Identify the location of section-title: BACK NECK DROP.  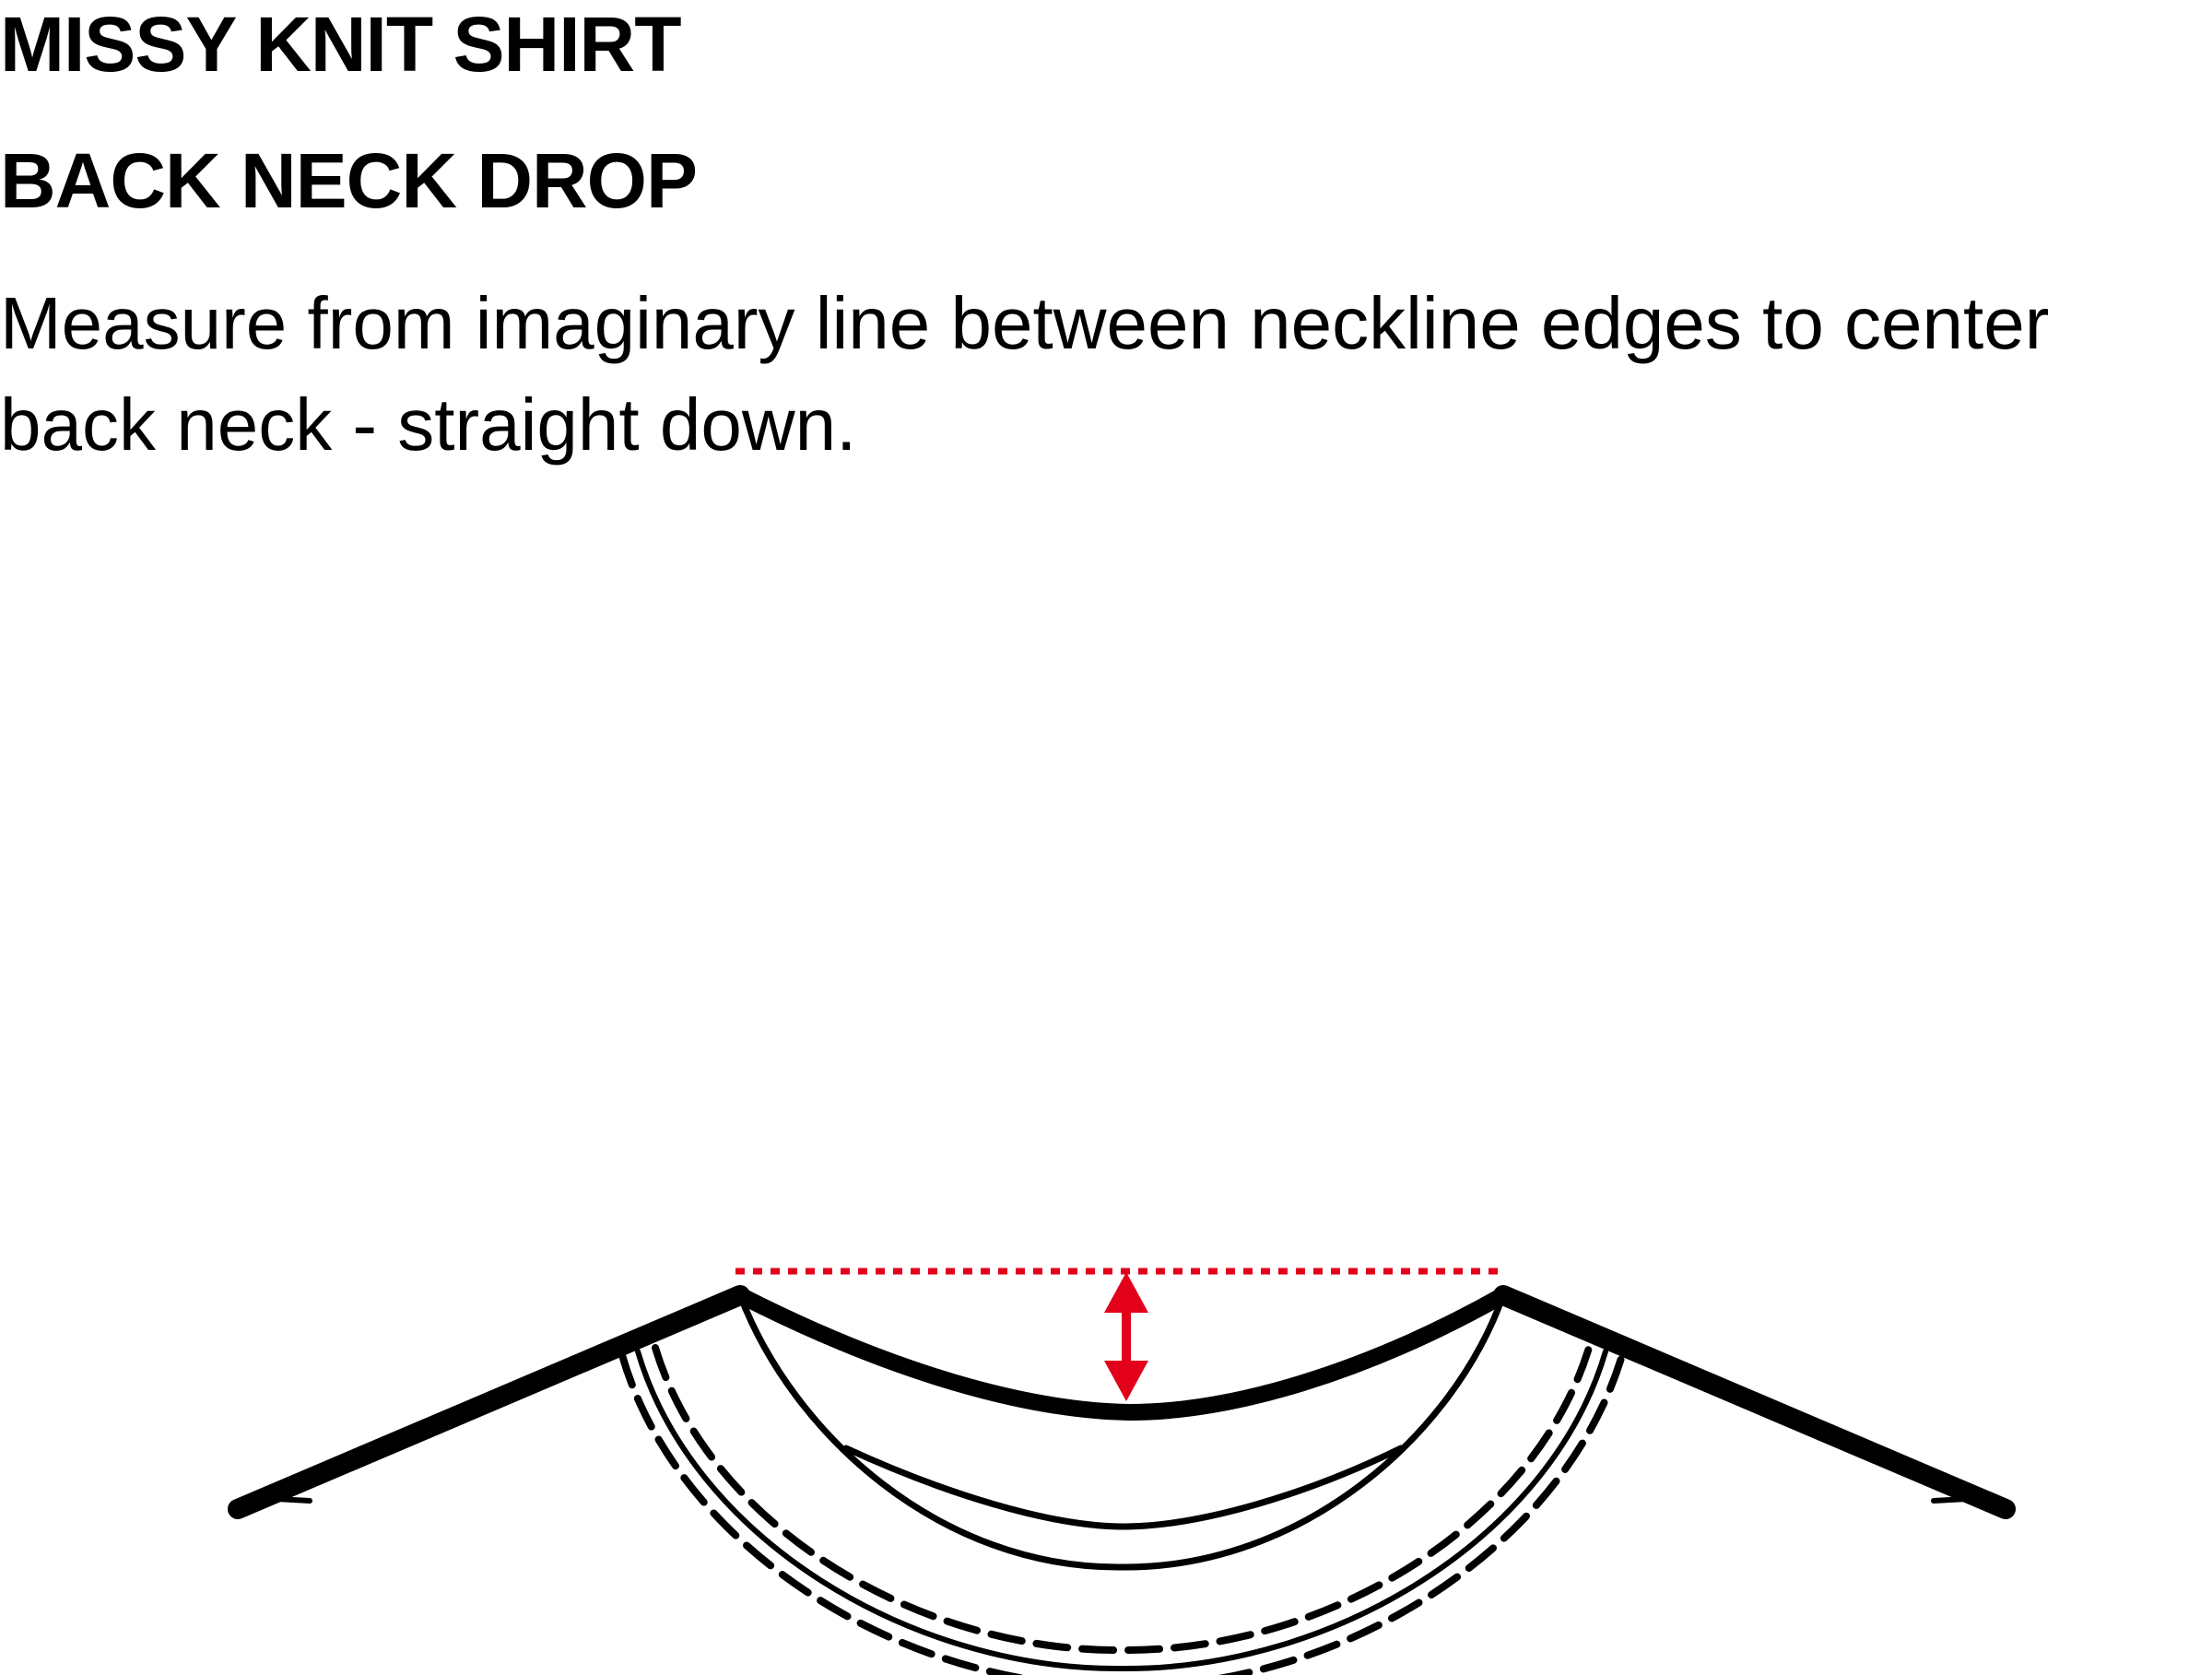
(349, 180).